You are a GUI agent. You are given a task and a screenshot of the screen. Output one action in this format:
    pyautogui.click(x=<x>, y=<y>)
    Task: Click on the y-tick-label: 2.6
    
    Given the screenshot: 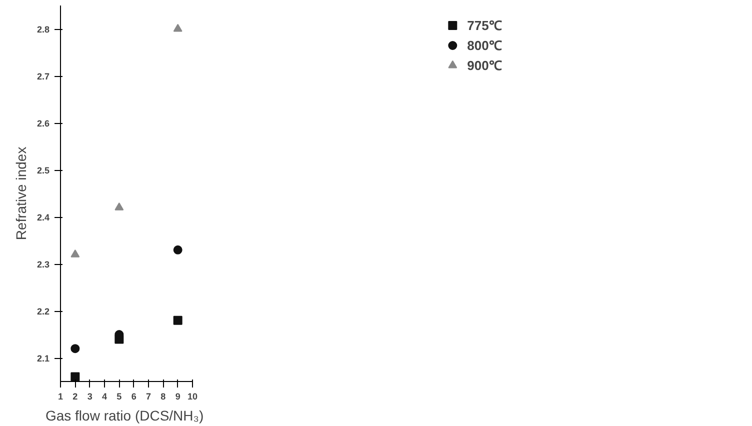 What is the action you would take?
    pyautogui.click(x=43, y=123)
    